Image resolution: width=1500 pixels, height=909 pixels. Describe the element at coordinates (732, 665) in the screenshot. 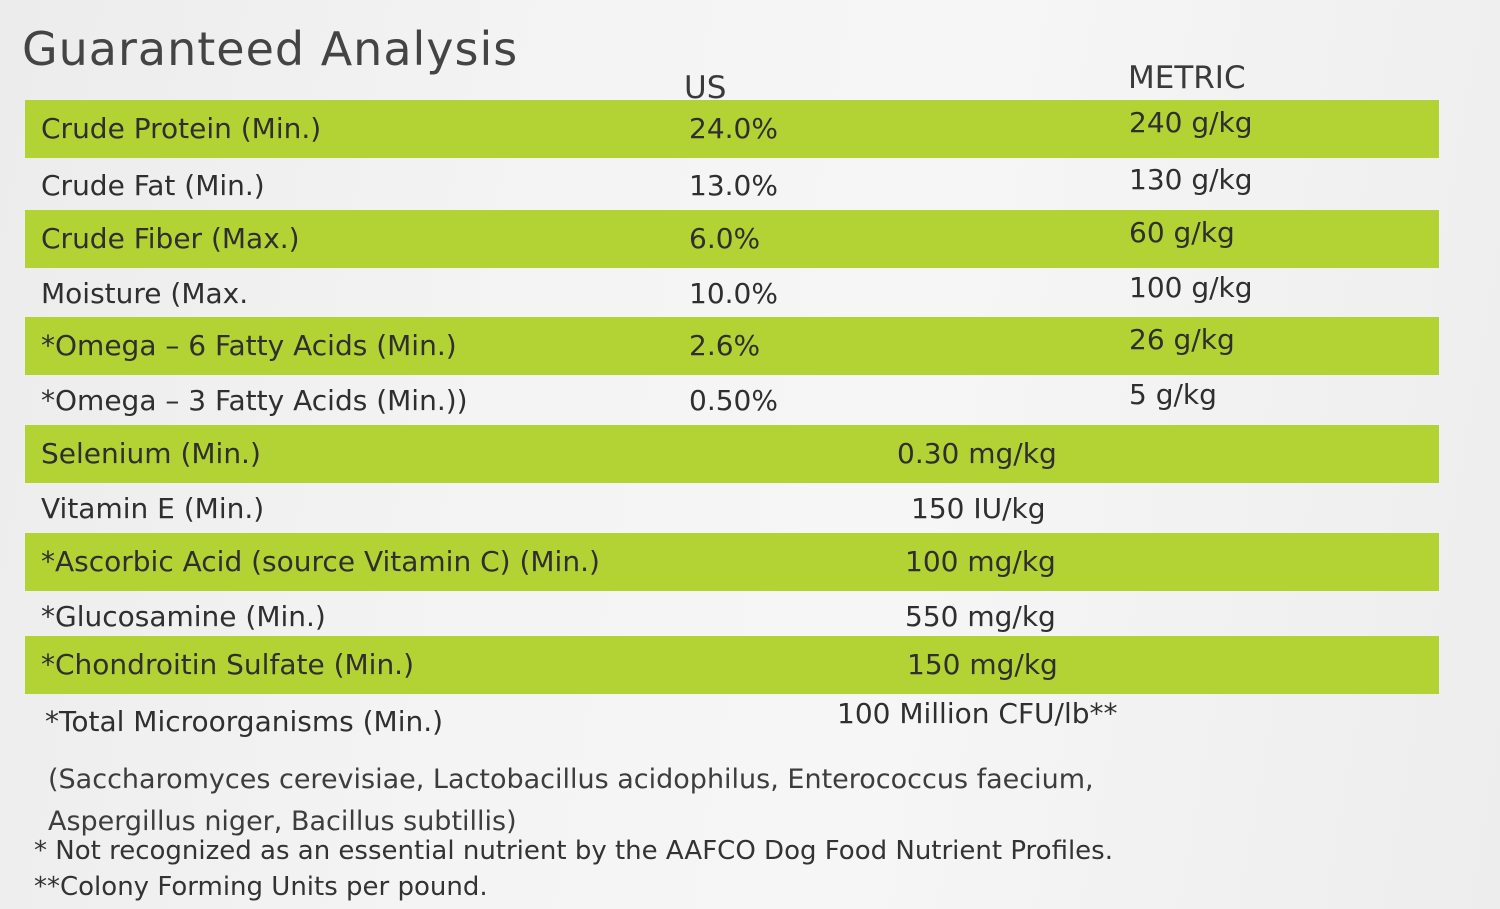

I see `table-row: *Chondroitin Sulfate (Min.) 150 mg/kg` at that location.